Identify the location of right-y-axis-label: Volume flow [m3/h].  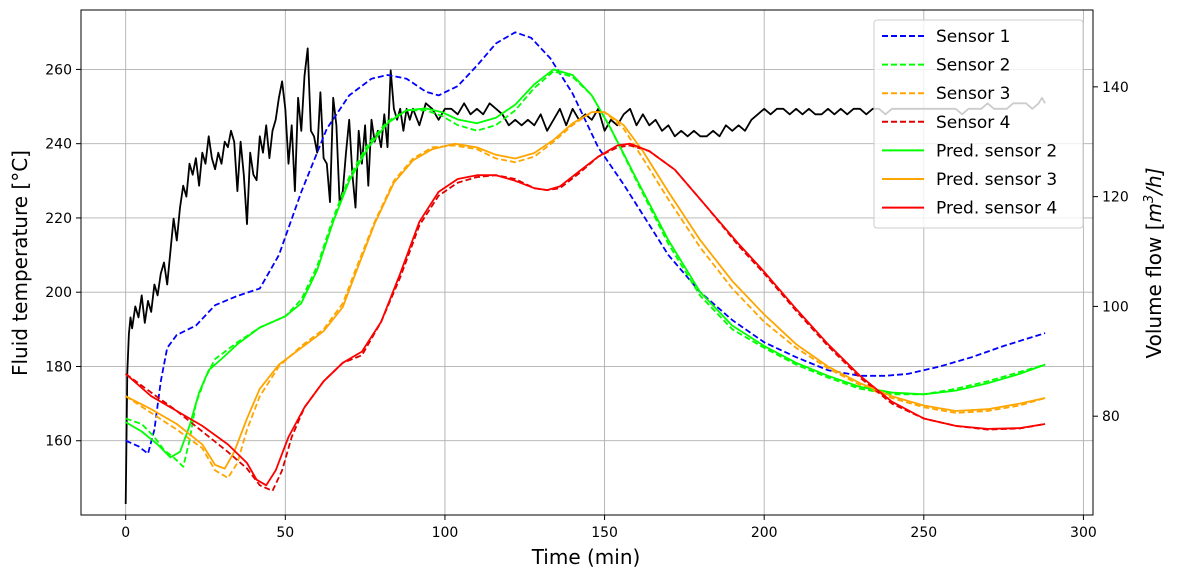
(1154, 262).